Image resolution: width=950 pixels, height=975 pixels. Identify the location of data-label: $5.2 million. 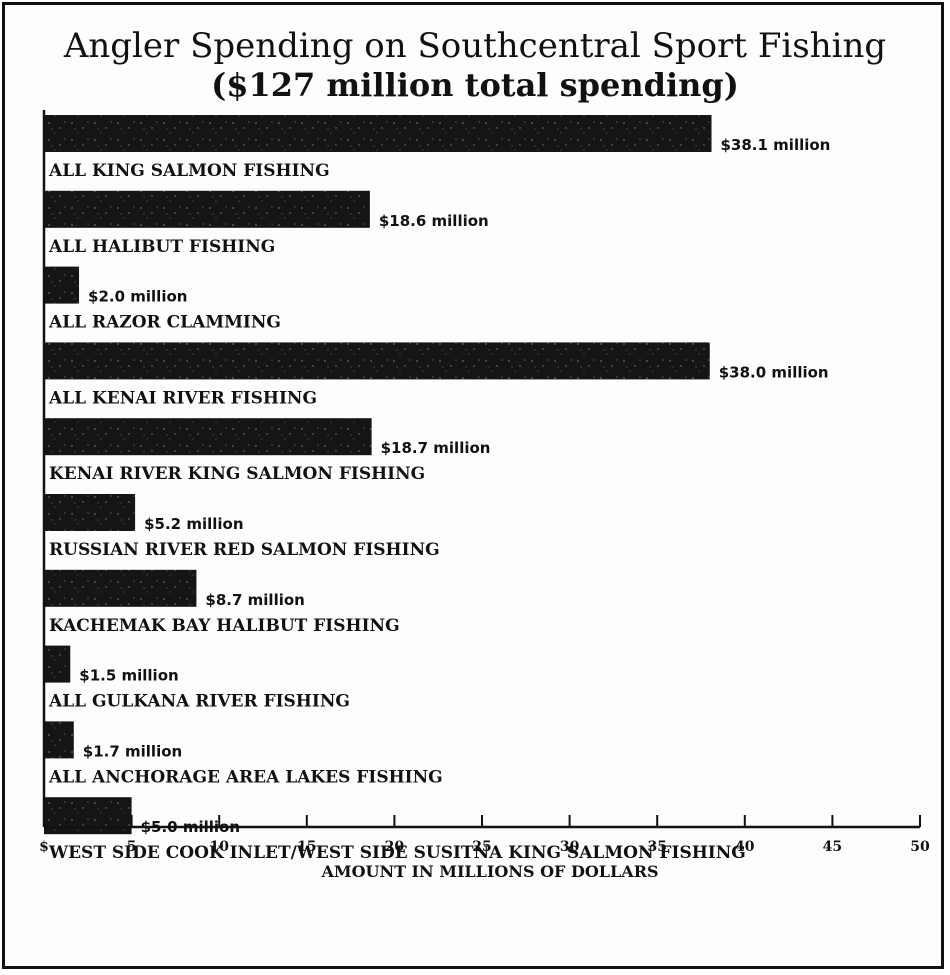
(193, 524).